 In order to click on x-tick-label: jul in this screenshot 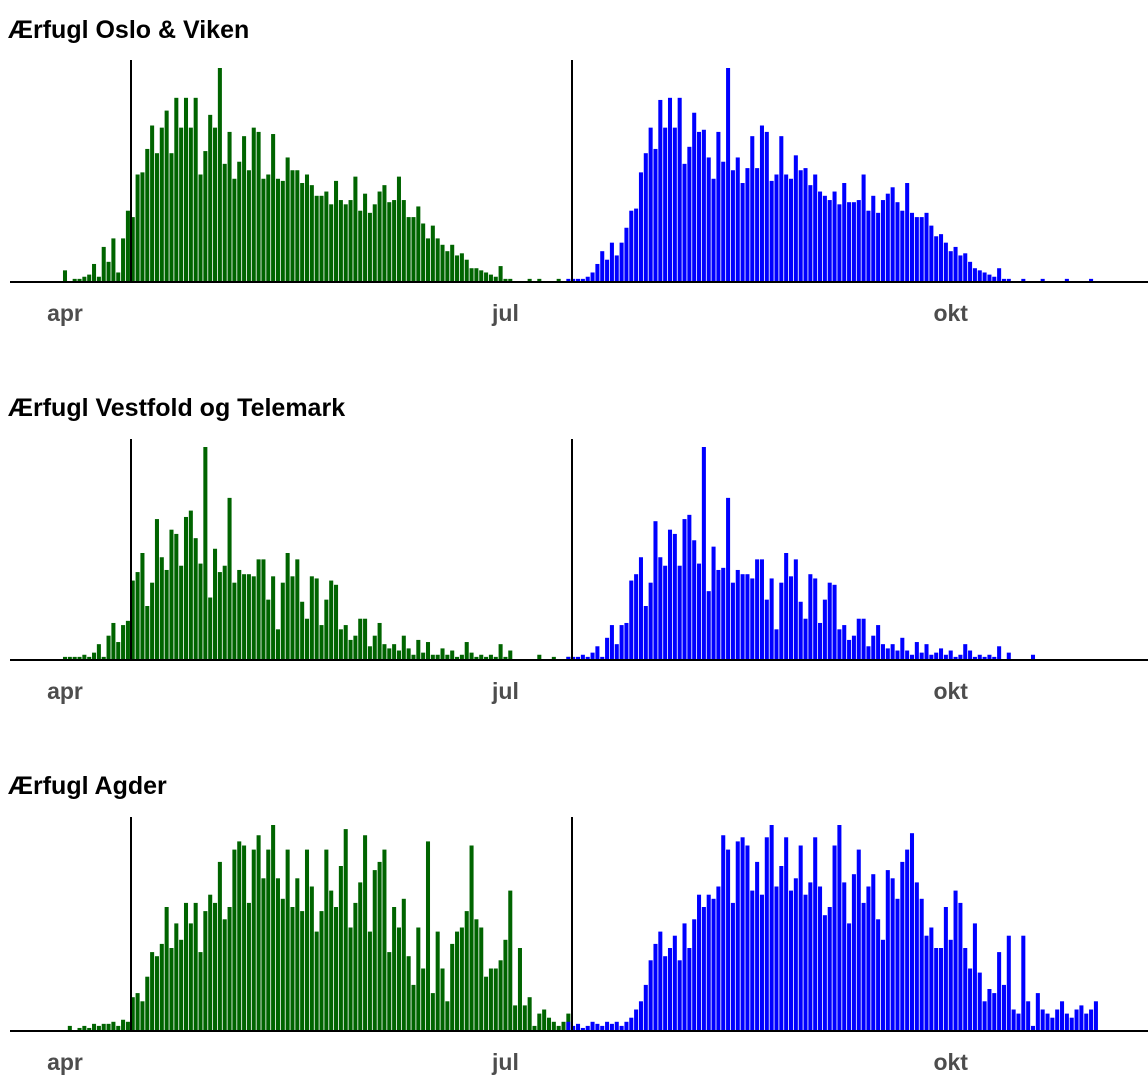, I will do `click(505, 313)`.